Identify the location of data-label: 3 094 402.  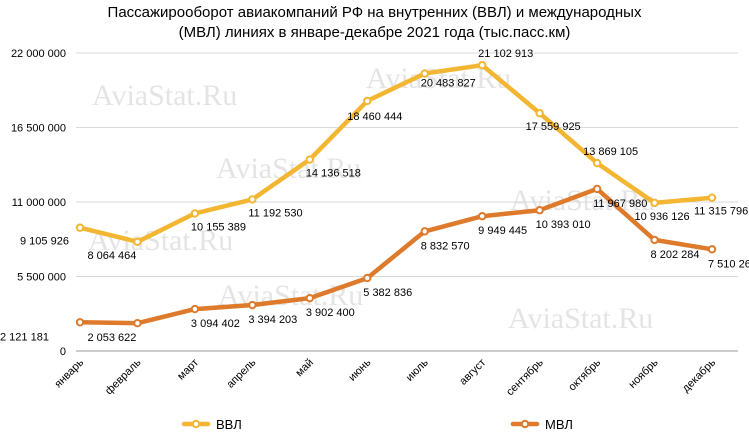
(215, 324).